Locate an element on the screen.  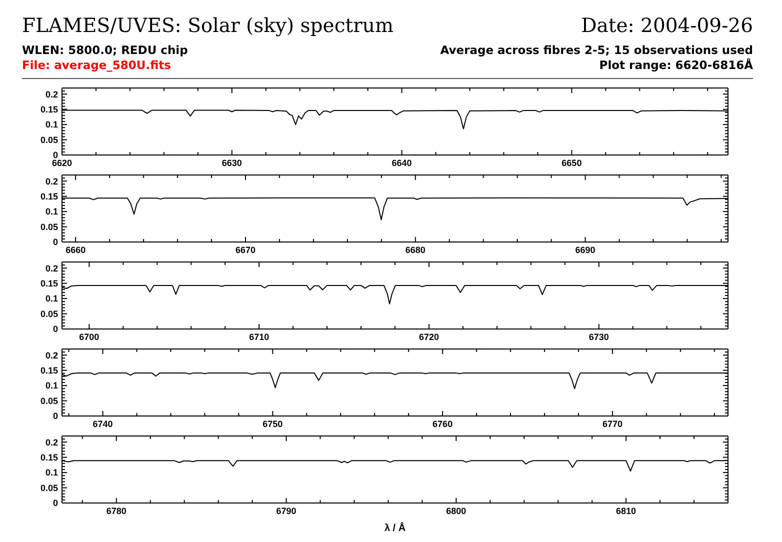
chart-title: FLAMES/UVES: Solar (sky) spectrum is located at coordinates (208, 25).